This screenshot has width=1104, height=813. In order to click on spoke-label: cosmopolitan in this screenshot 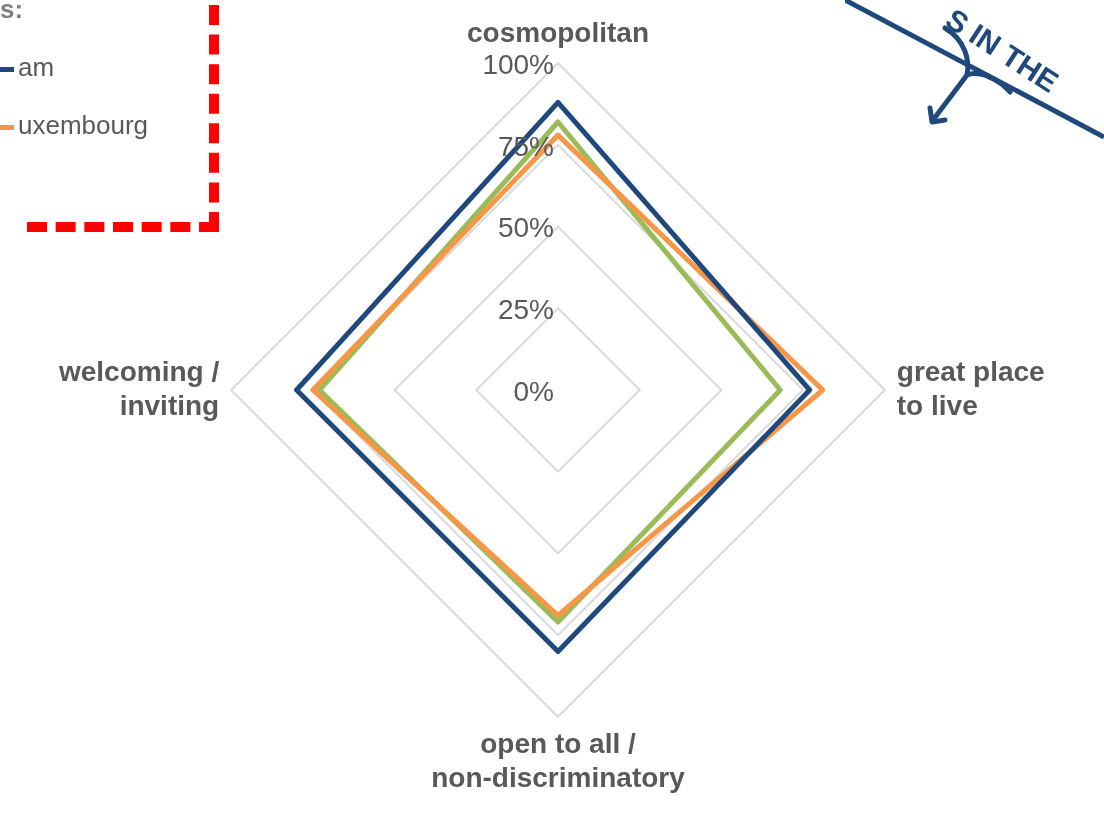, I will do `click(558, 33)`.